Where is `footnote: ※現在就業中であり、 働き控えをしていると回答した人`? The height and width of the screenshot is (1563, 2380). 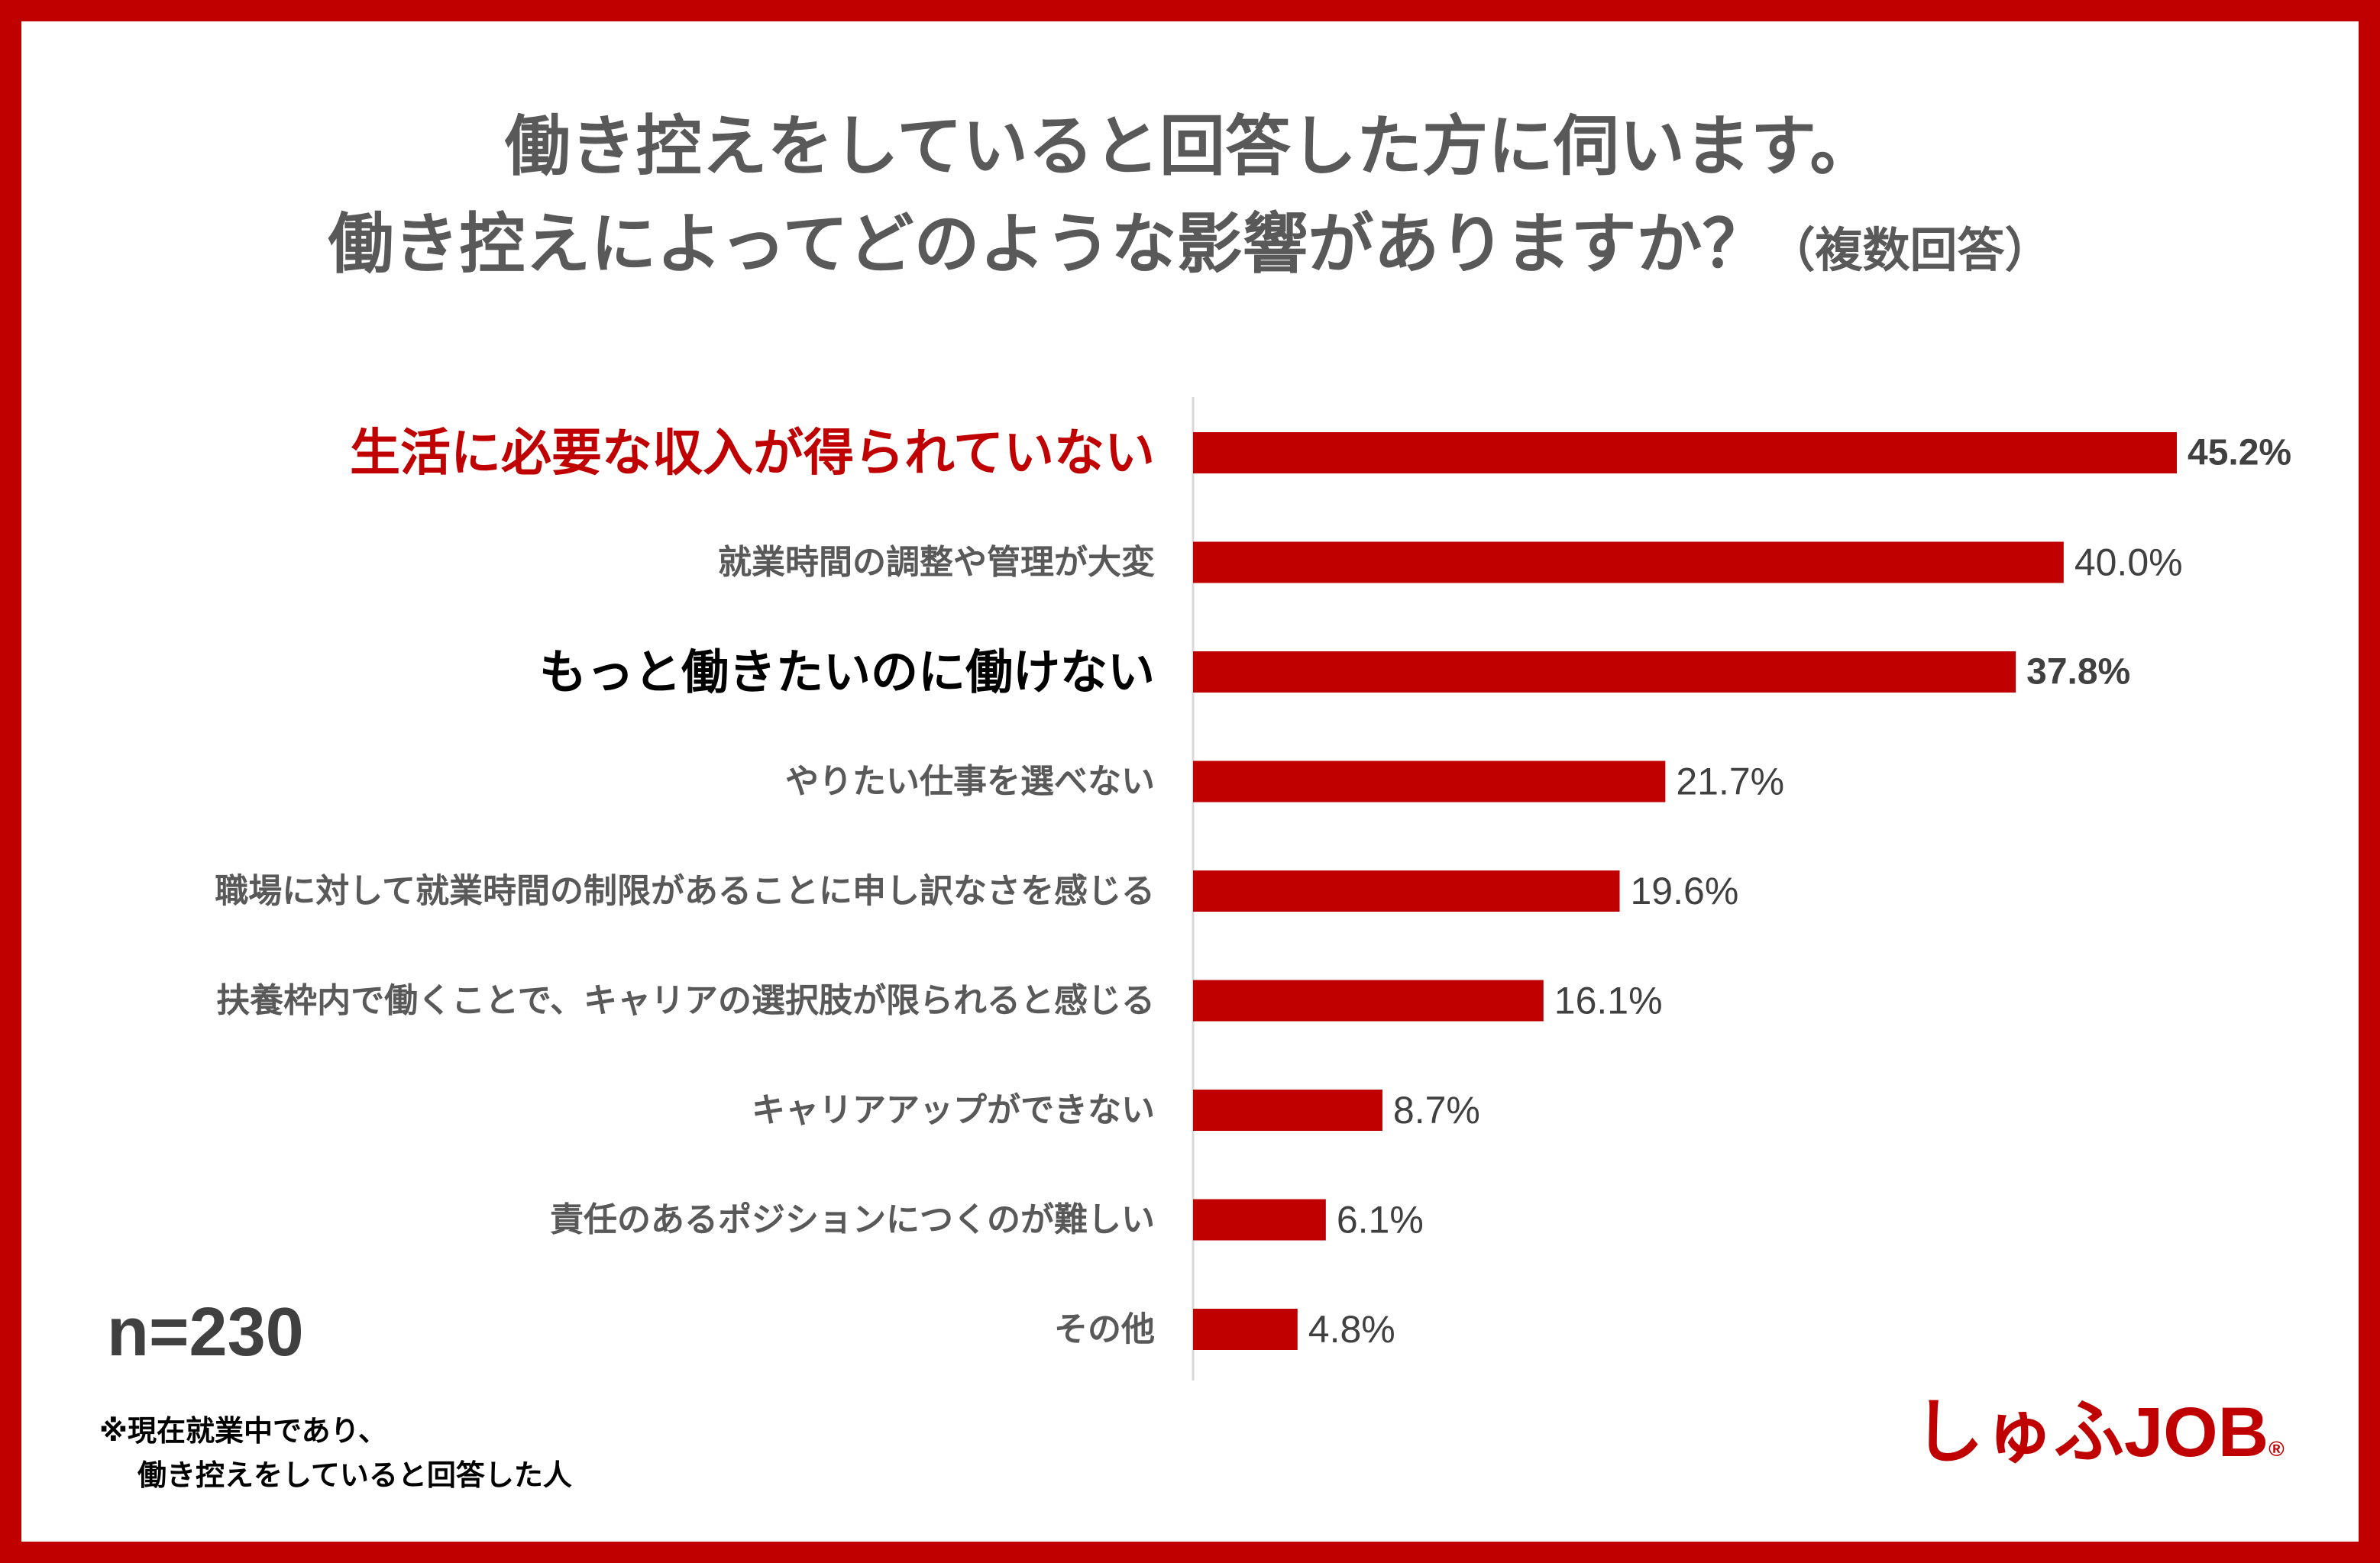 footnote: ※現在就業中であり、 働き控えをしていると回答した人 is located at coordinates (335, 1453).